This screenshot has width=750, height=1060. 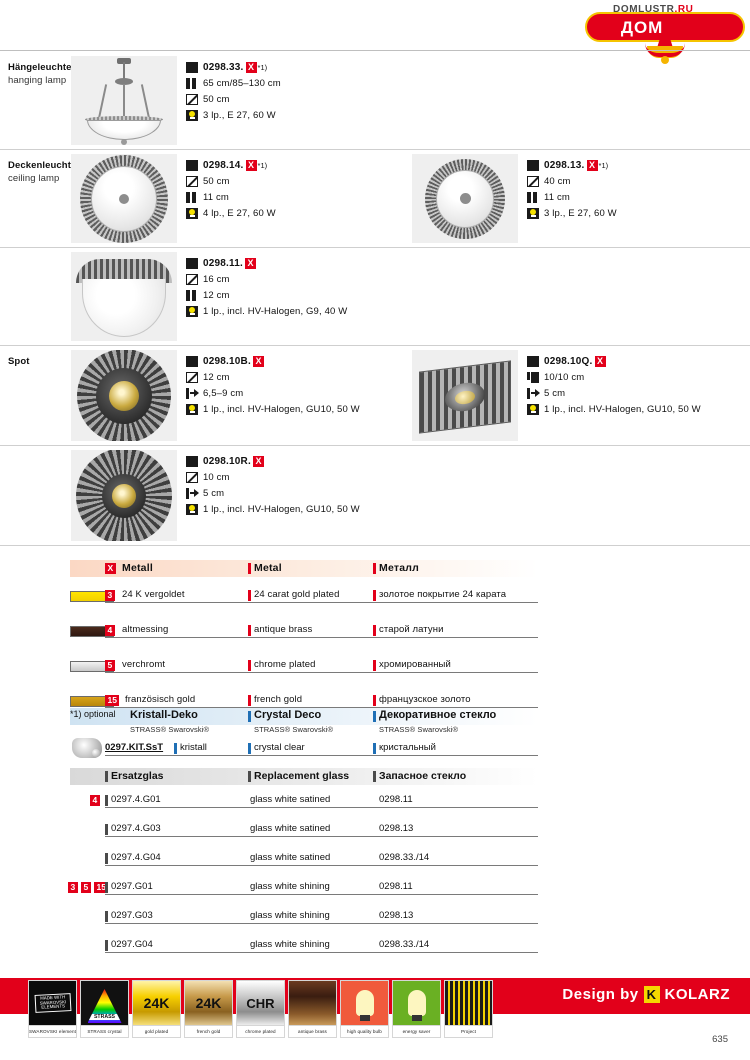 What do you see at coordinates (136, 828) in the screenshot?
I see `replacement-code: 0297.4.G03` at bounding box center [136, 828].